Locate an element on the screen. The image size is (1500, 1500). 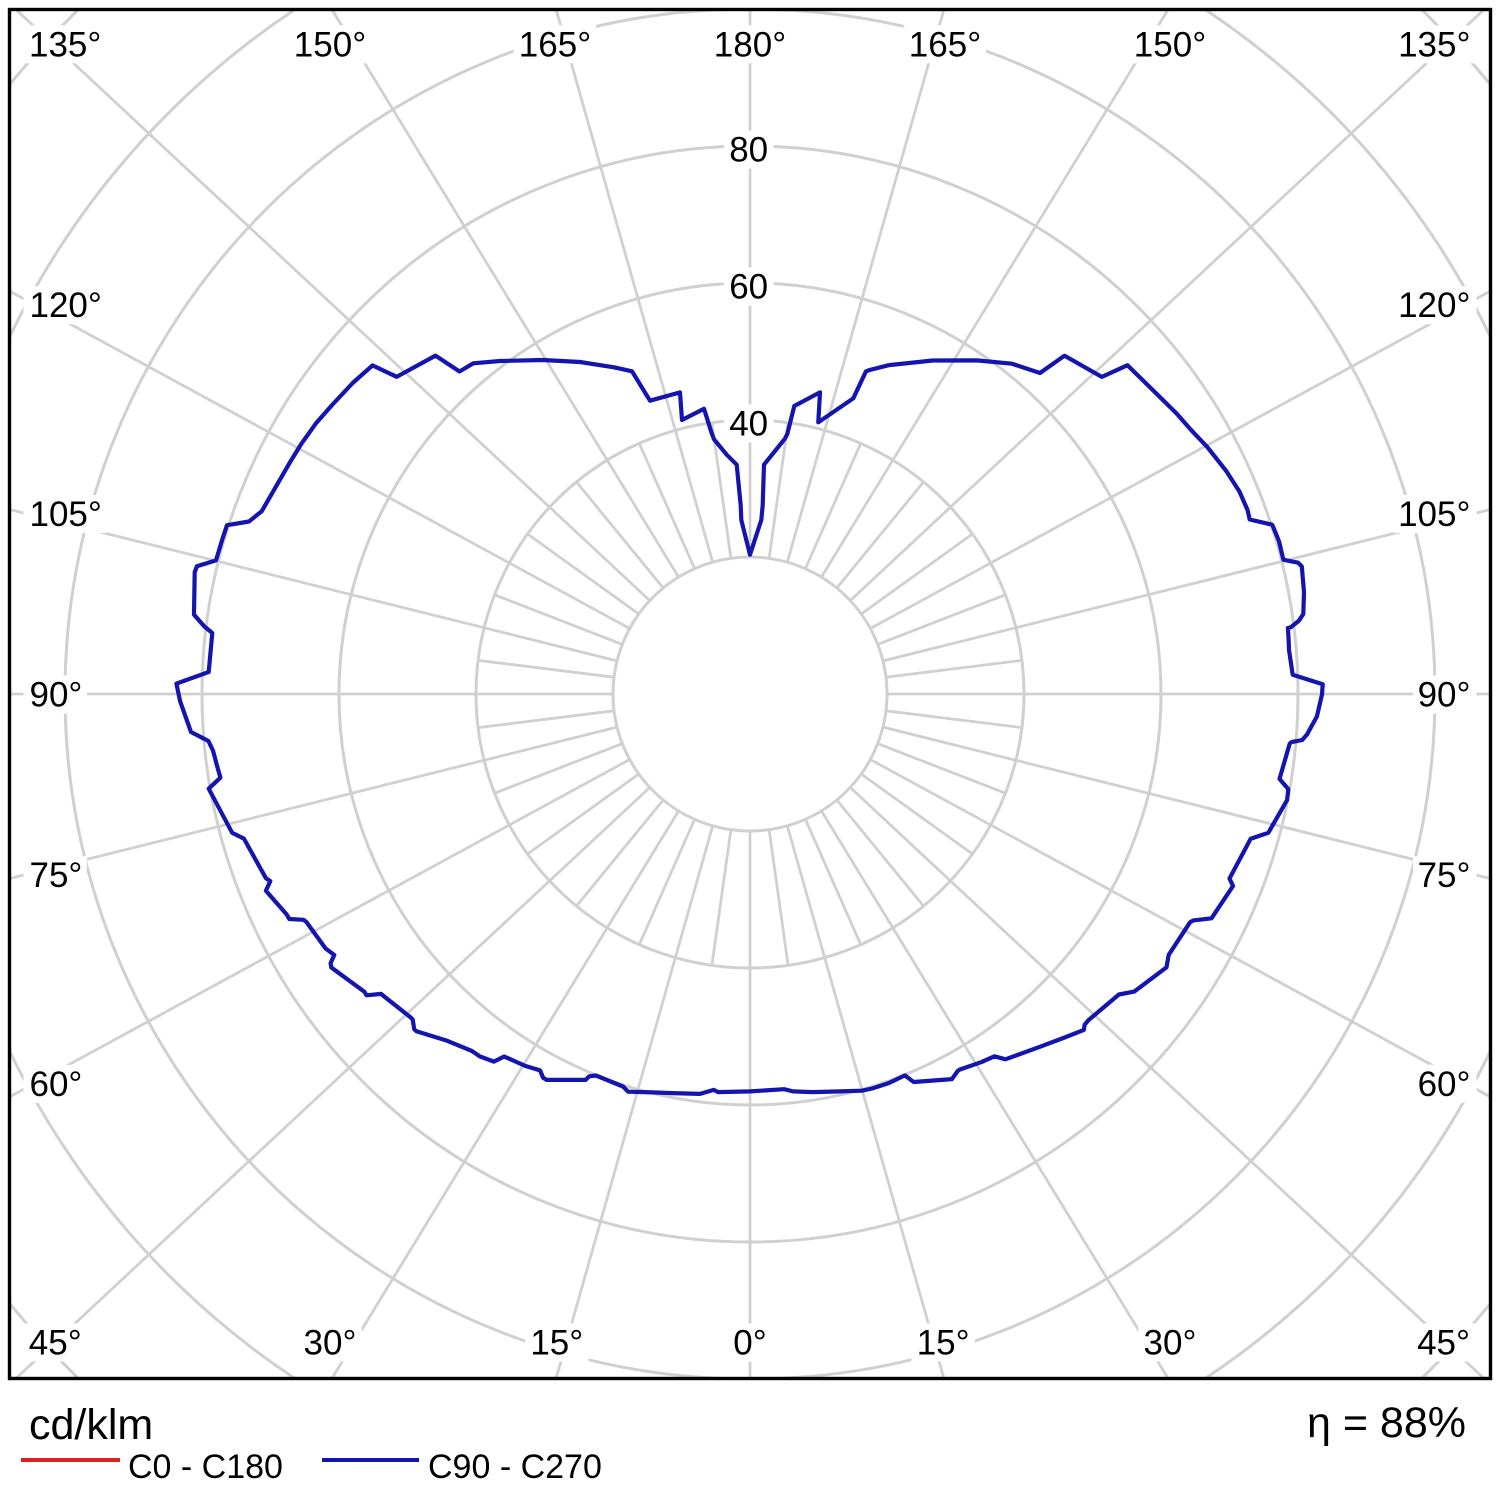
svg-text: C0 - C180 is located at coordinates (205, 1467).